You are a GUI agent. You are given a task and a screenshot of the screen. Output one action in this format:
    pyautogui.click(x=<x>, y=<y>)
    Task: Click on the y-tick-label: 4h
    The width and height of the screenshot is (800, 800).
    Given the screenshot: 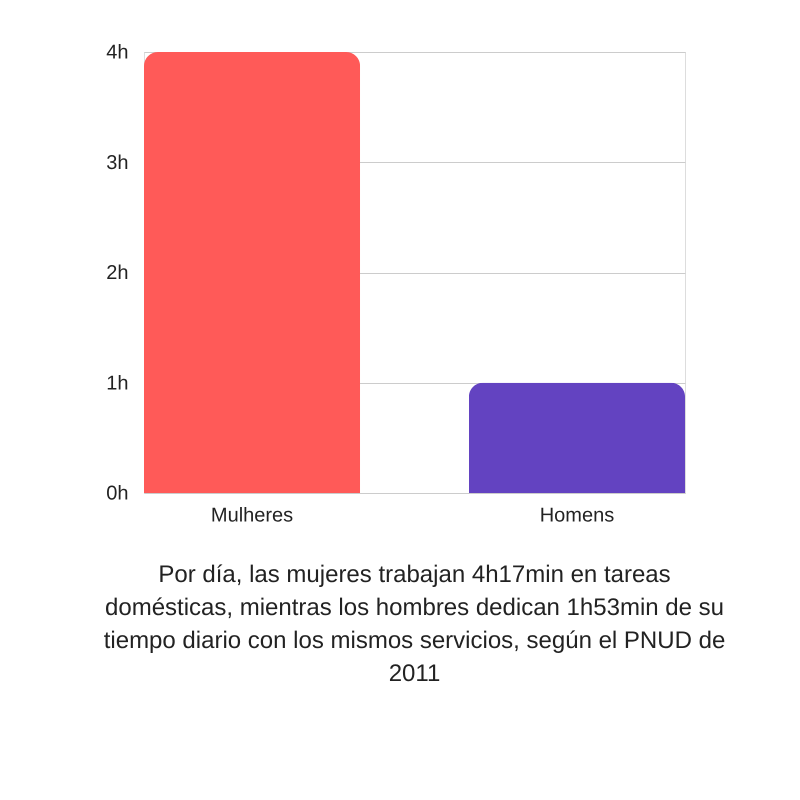 What is the action you would take?
    pyautogui.click(x=117, y=53)
    